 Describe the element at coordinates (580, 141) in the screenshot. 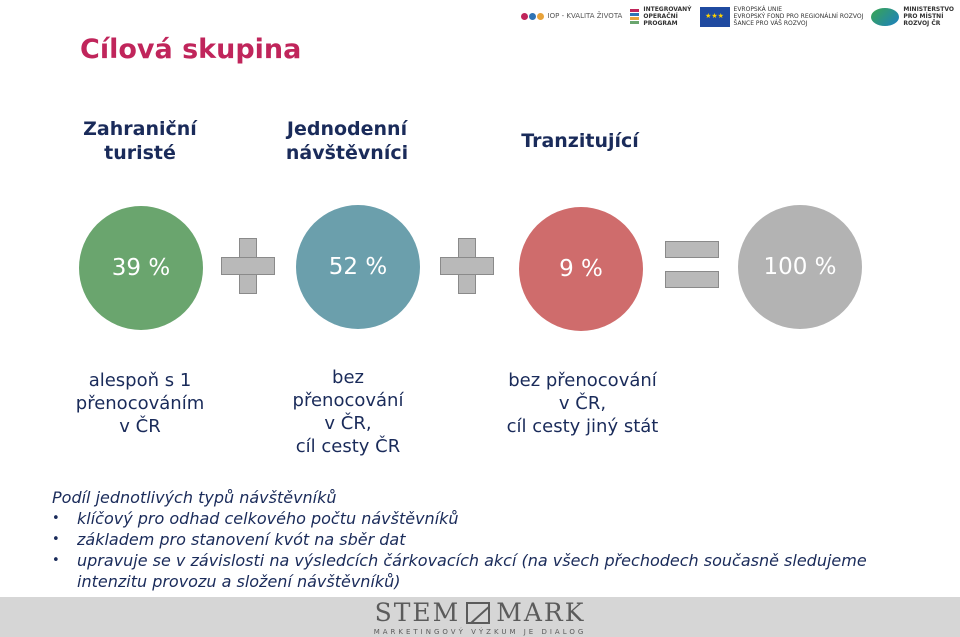

I see `heading-transit: Tranzitující` at that location.